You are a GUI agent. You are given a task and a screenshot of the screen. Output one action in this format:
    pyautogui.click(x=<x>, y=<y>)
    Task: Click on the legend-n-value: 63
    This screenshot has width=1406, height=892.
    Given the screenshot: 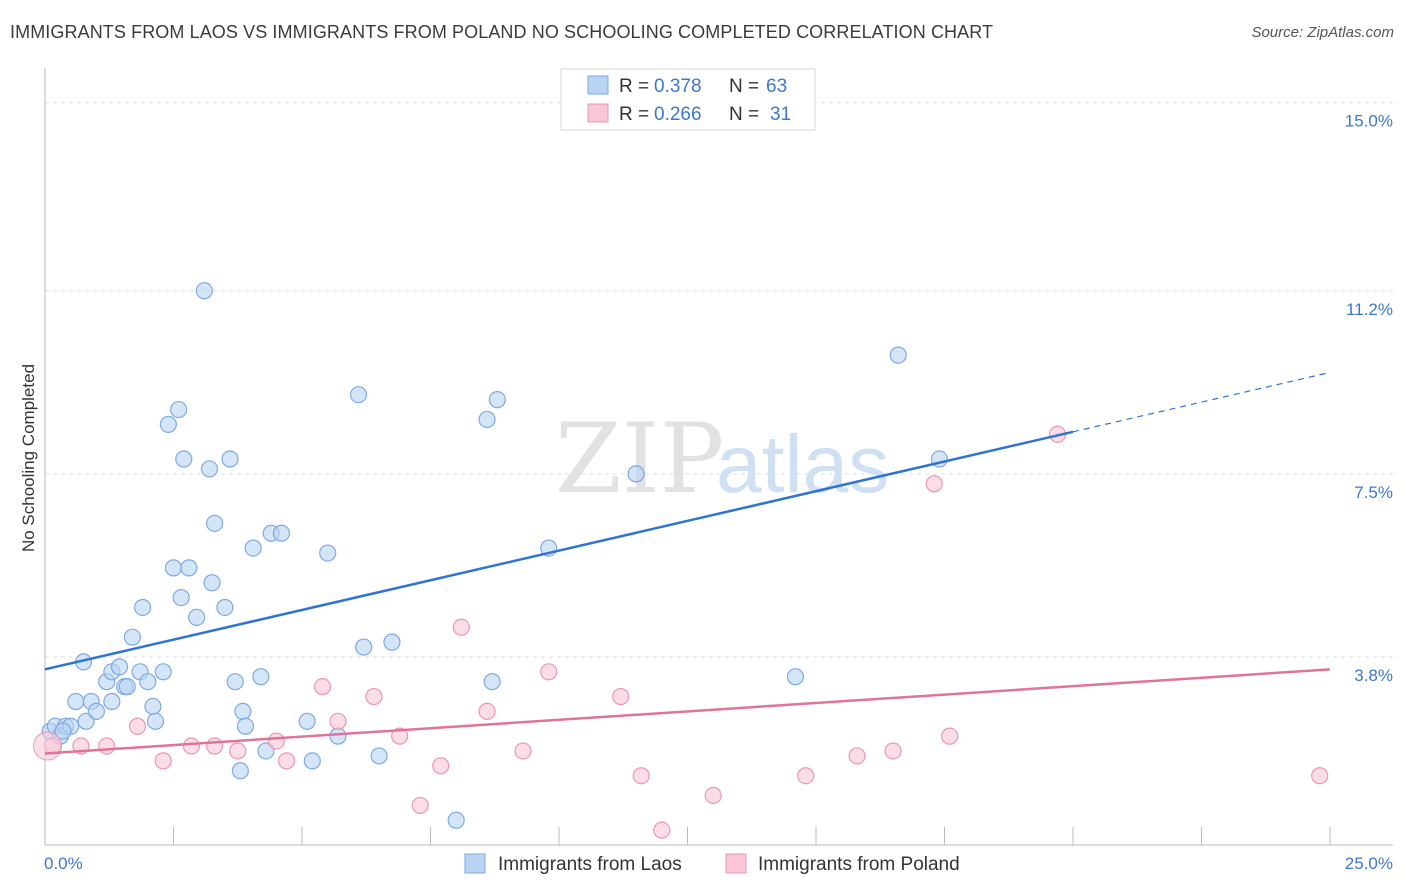 What is the action you would take?
    pyautogui.click(x=776, y=86)
    